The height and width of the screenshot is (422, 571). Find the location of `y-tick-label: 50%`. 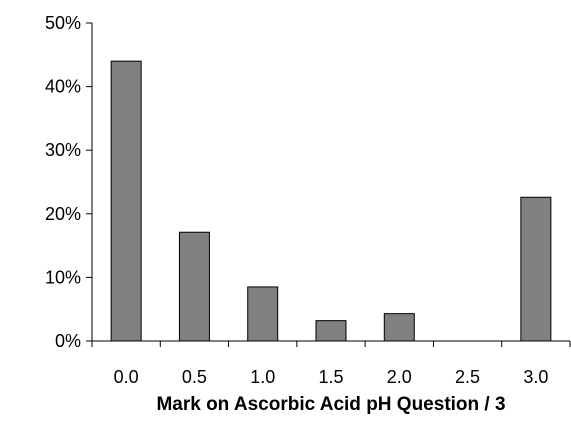

y-tick-label: 50% is located at coordinates (63, 23).